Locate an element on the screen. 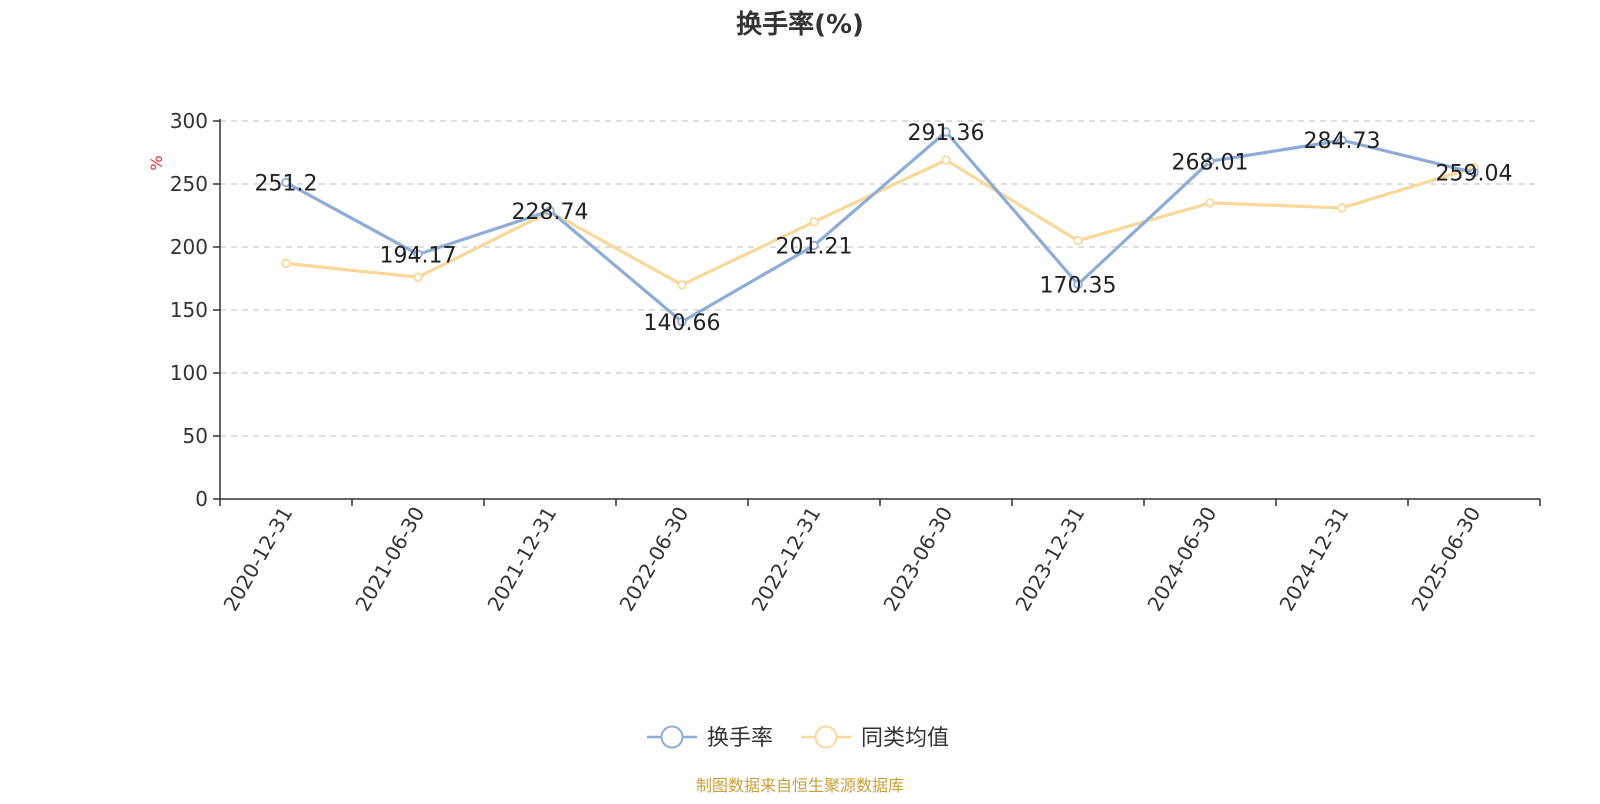 The image size is (1600, 804). legend: 换手率 同类均值 is located at coordinates (798, 738).